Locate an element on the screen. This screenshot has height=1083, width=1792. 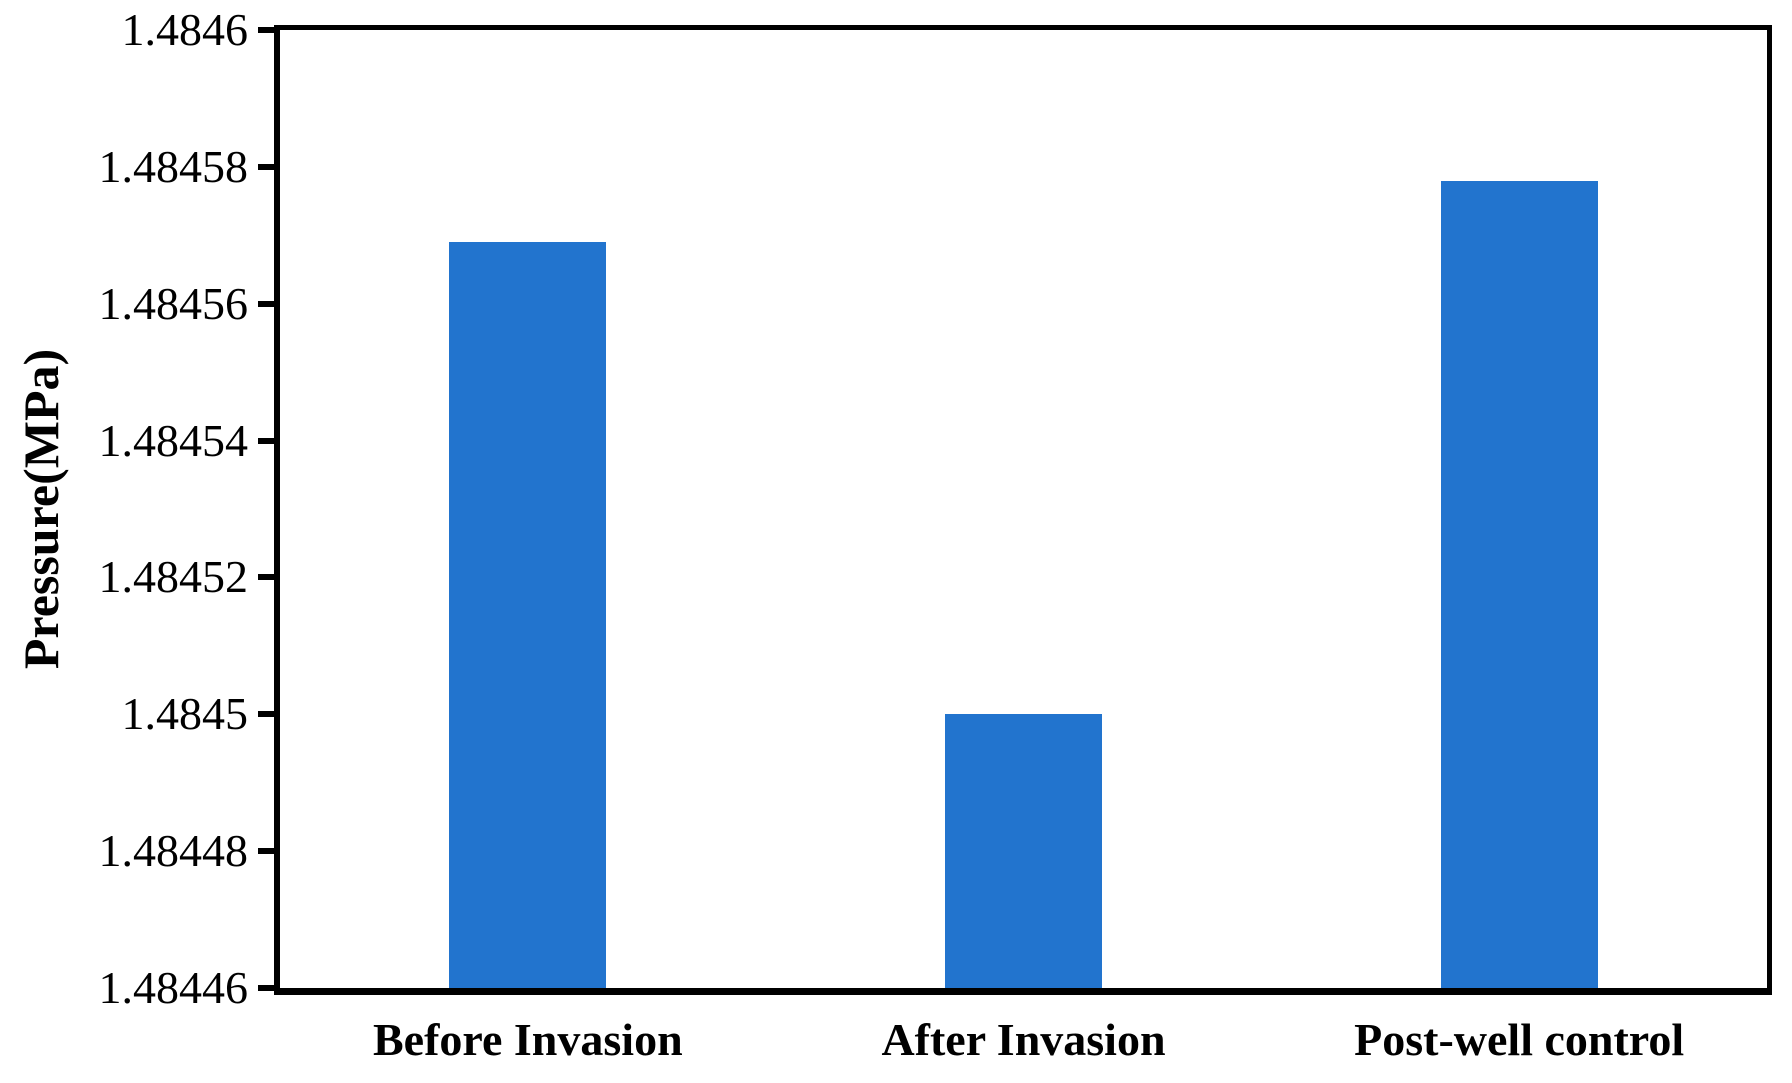
y-tick-label: 1.48448 is located at coordinates (173, 851).